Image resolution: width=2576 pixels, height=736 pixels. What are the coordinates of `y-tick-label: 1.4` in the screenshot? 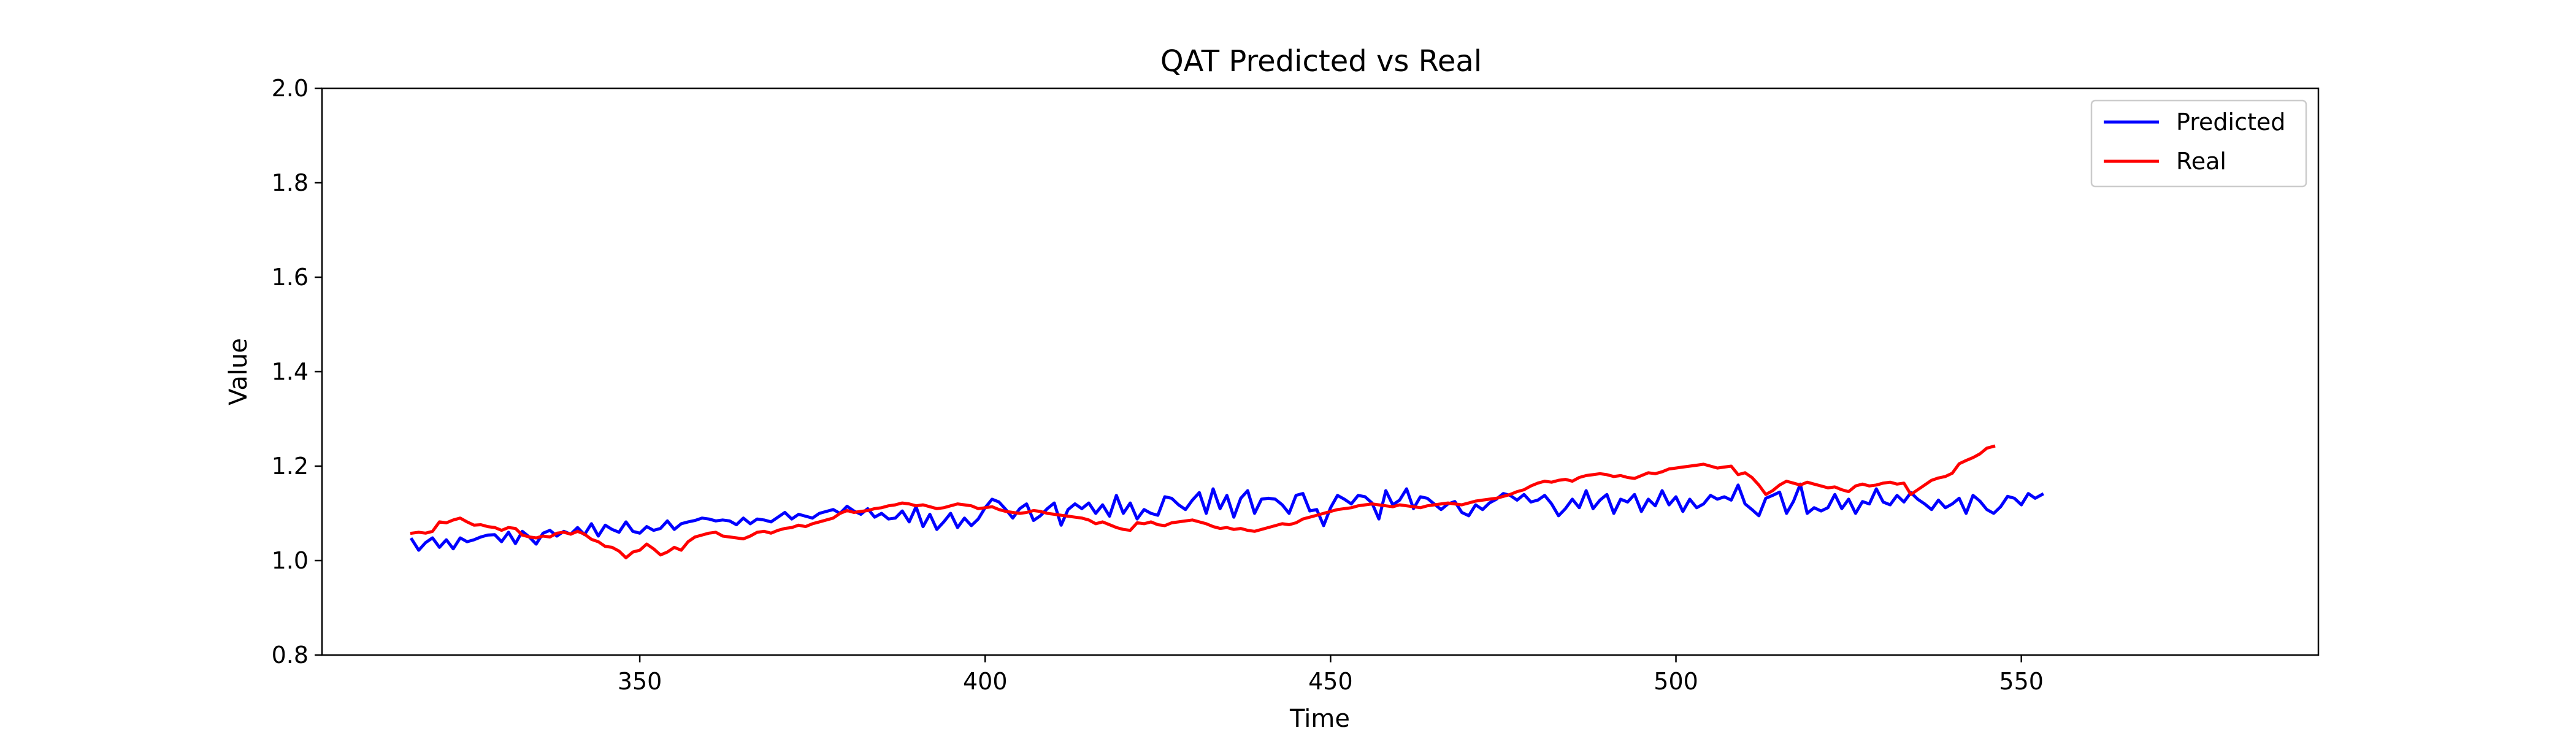 It's located at (290, 371).